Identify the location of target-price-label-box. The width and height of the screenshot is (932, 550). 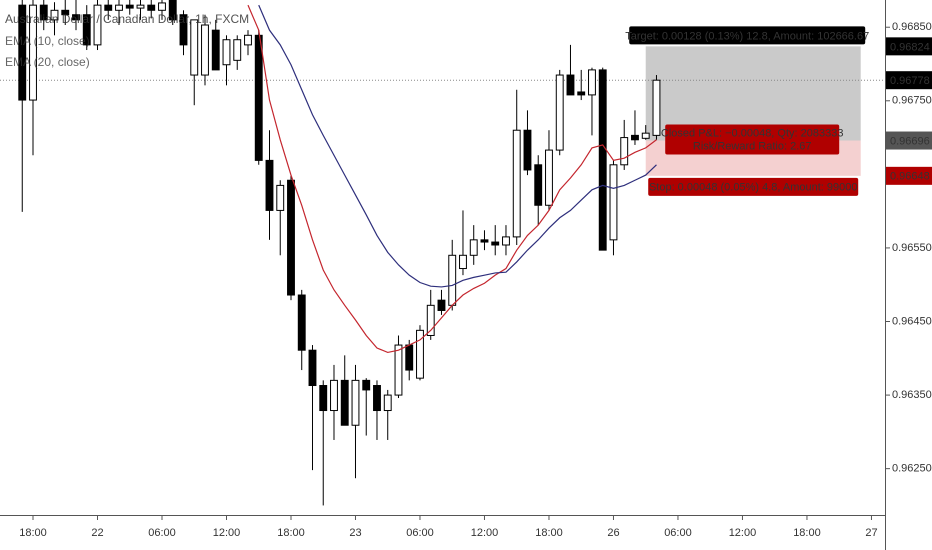
(909, 46).